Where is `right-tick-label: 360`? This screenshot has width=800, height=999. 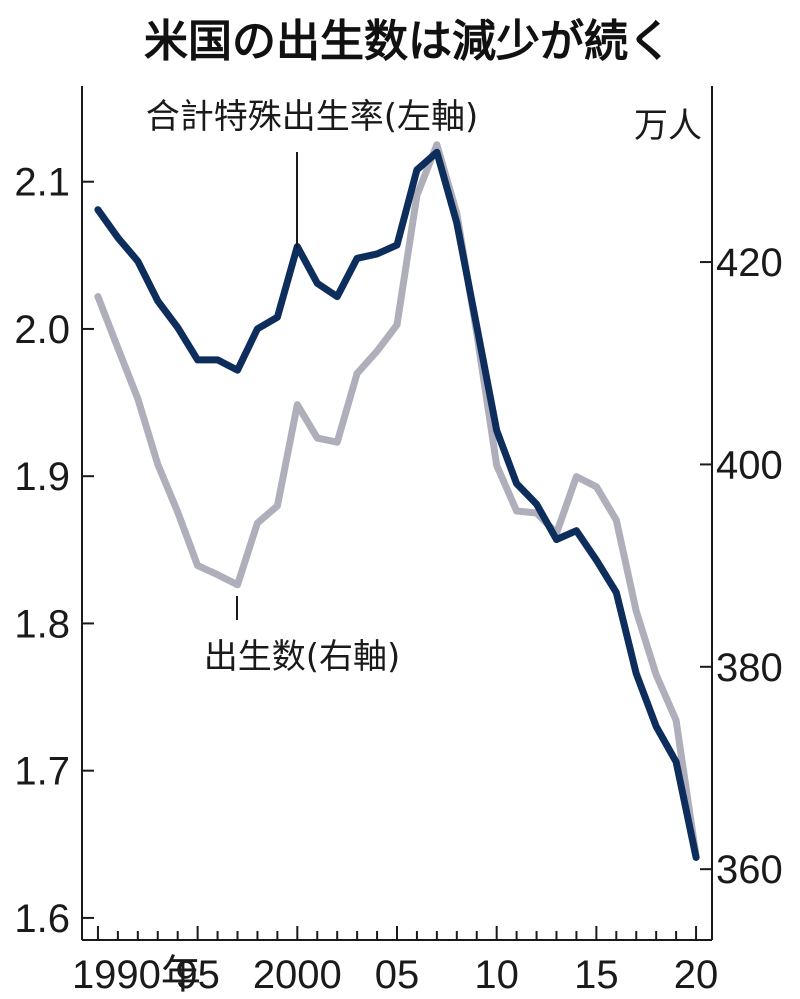
right-tick-label: 360 is located at coordinates (749, 870).